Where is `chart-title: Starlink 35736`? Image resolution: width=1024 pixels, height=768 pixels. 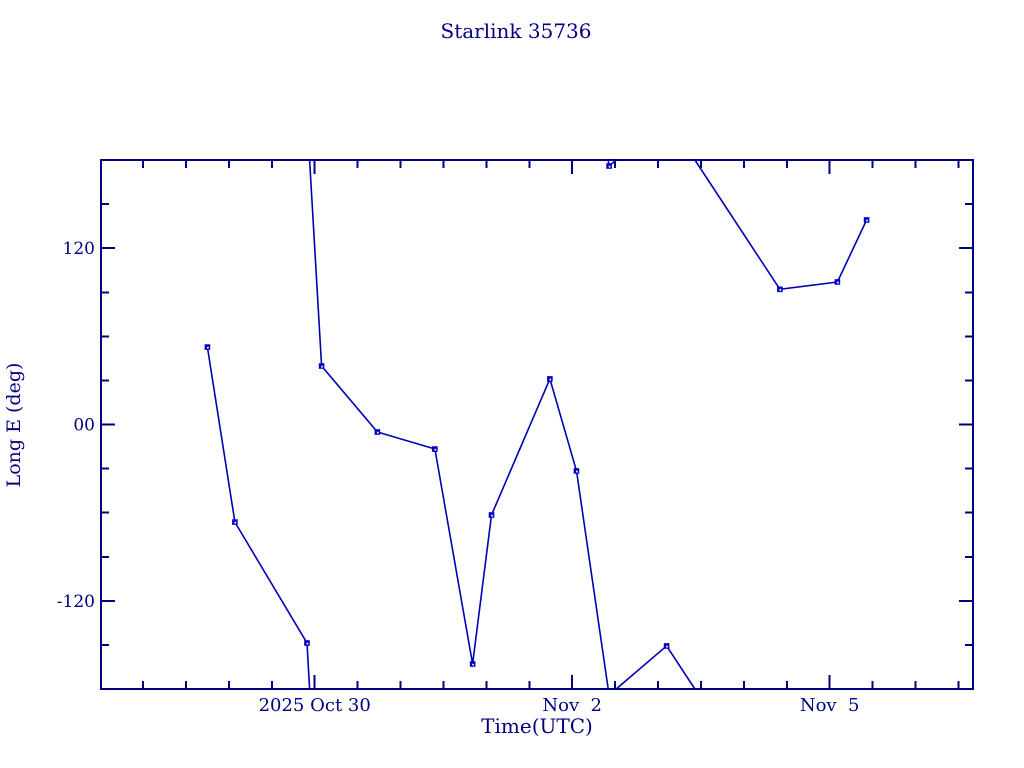
chart-title: Starlink 35736 is located at coordinates (516, 31).